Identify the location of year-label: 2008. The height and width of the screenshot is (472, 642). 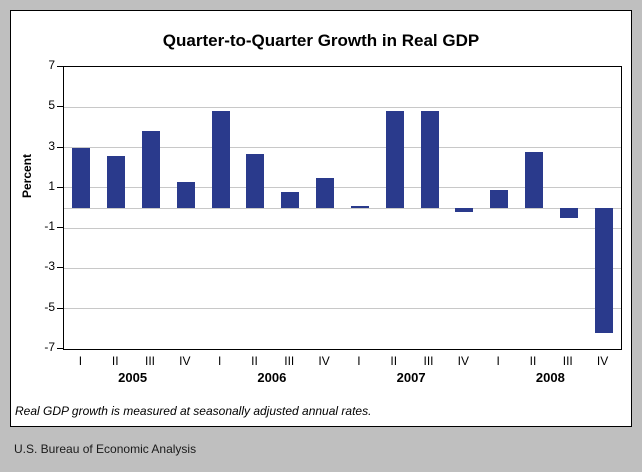
(550, 377).